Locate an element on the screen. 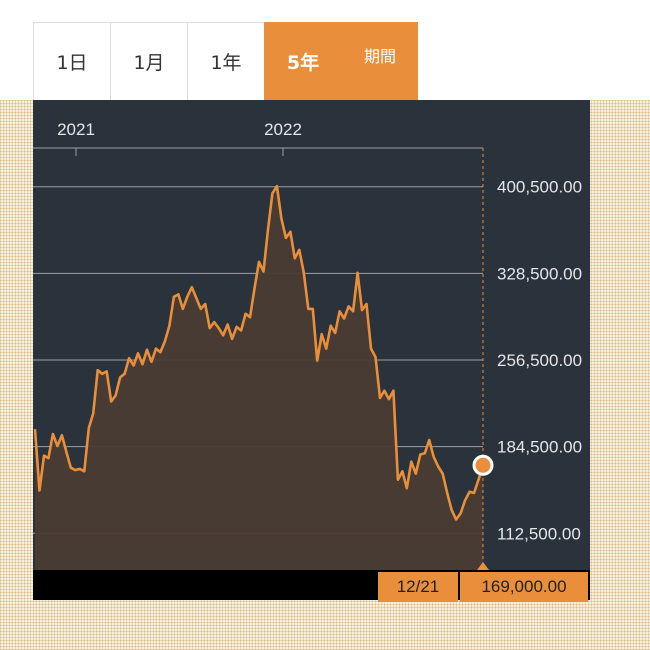 The height and width of the screenshot is (650, 650). readout-value: 169,000.00 is located at coordinates (524, 587).